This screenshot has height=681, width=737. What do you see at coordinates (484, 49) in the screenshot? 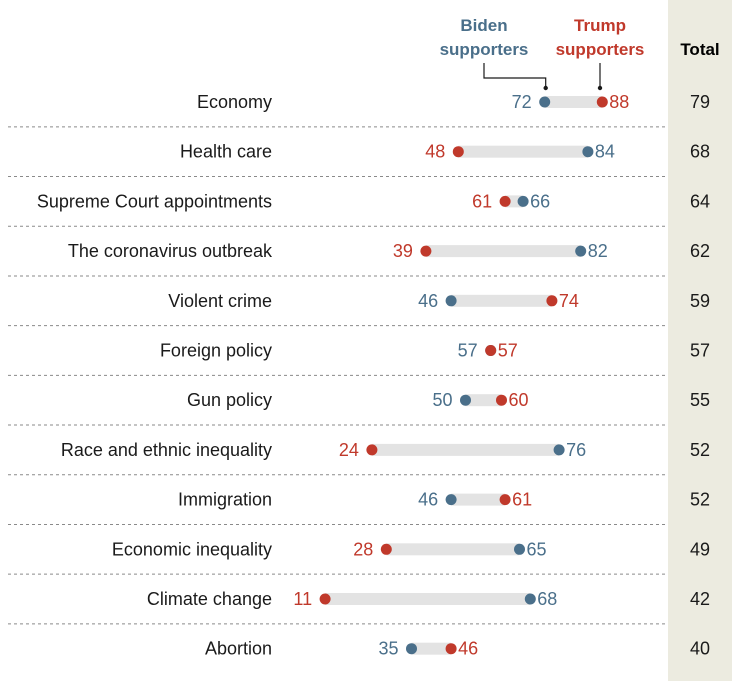
I see `legend-biden-line2: supporters` at bounding box center [484, 49].